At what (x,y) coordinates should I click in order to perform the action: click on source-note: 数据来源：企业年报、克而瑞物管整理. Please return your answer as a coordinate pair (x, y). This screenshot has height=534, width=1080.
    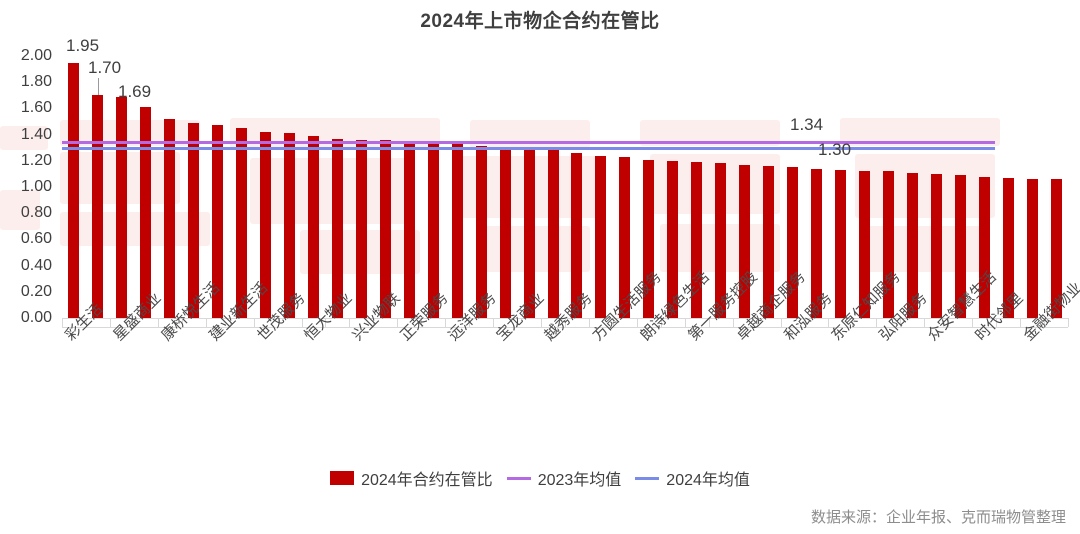
    Looking at the image, I should click on (938, 517).